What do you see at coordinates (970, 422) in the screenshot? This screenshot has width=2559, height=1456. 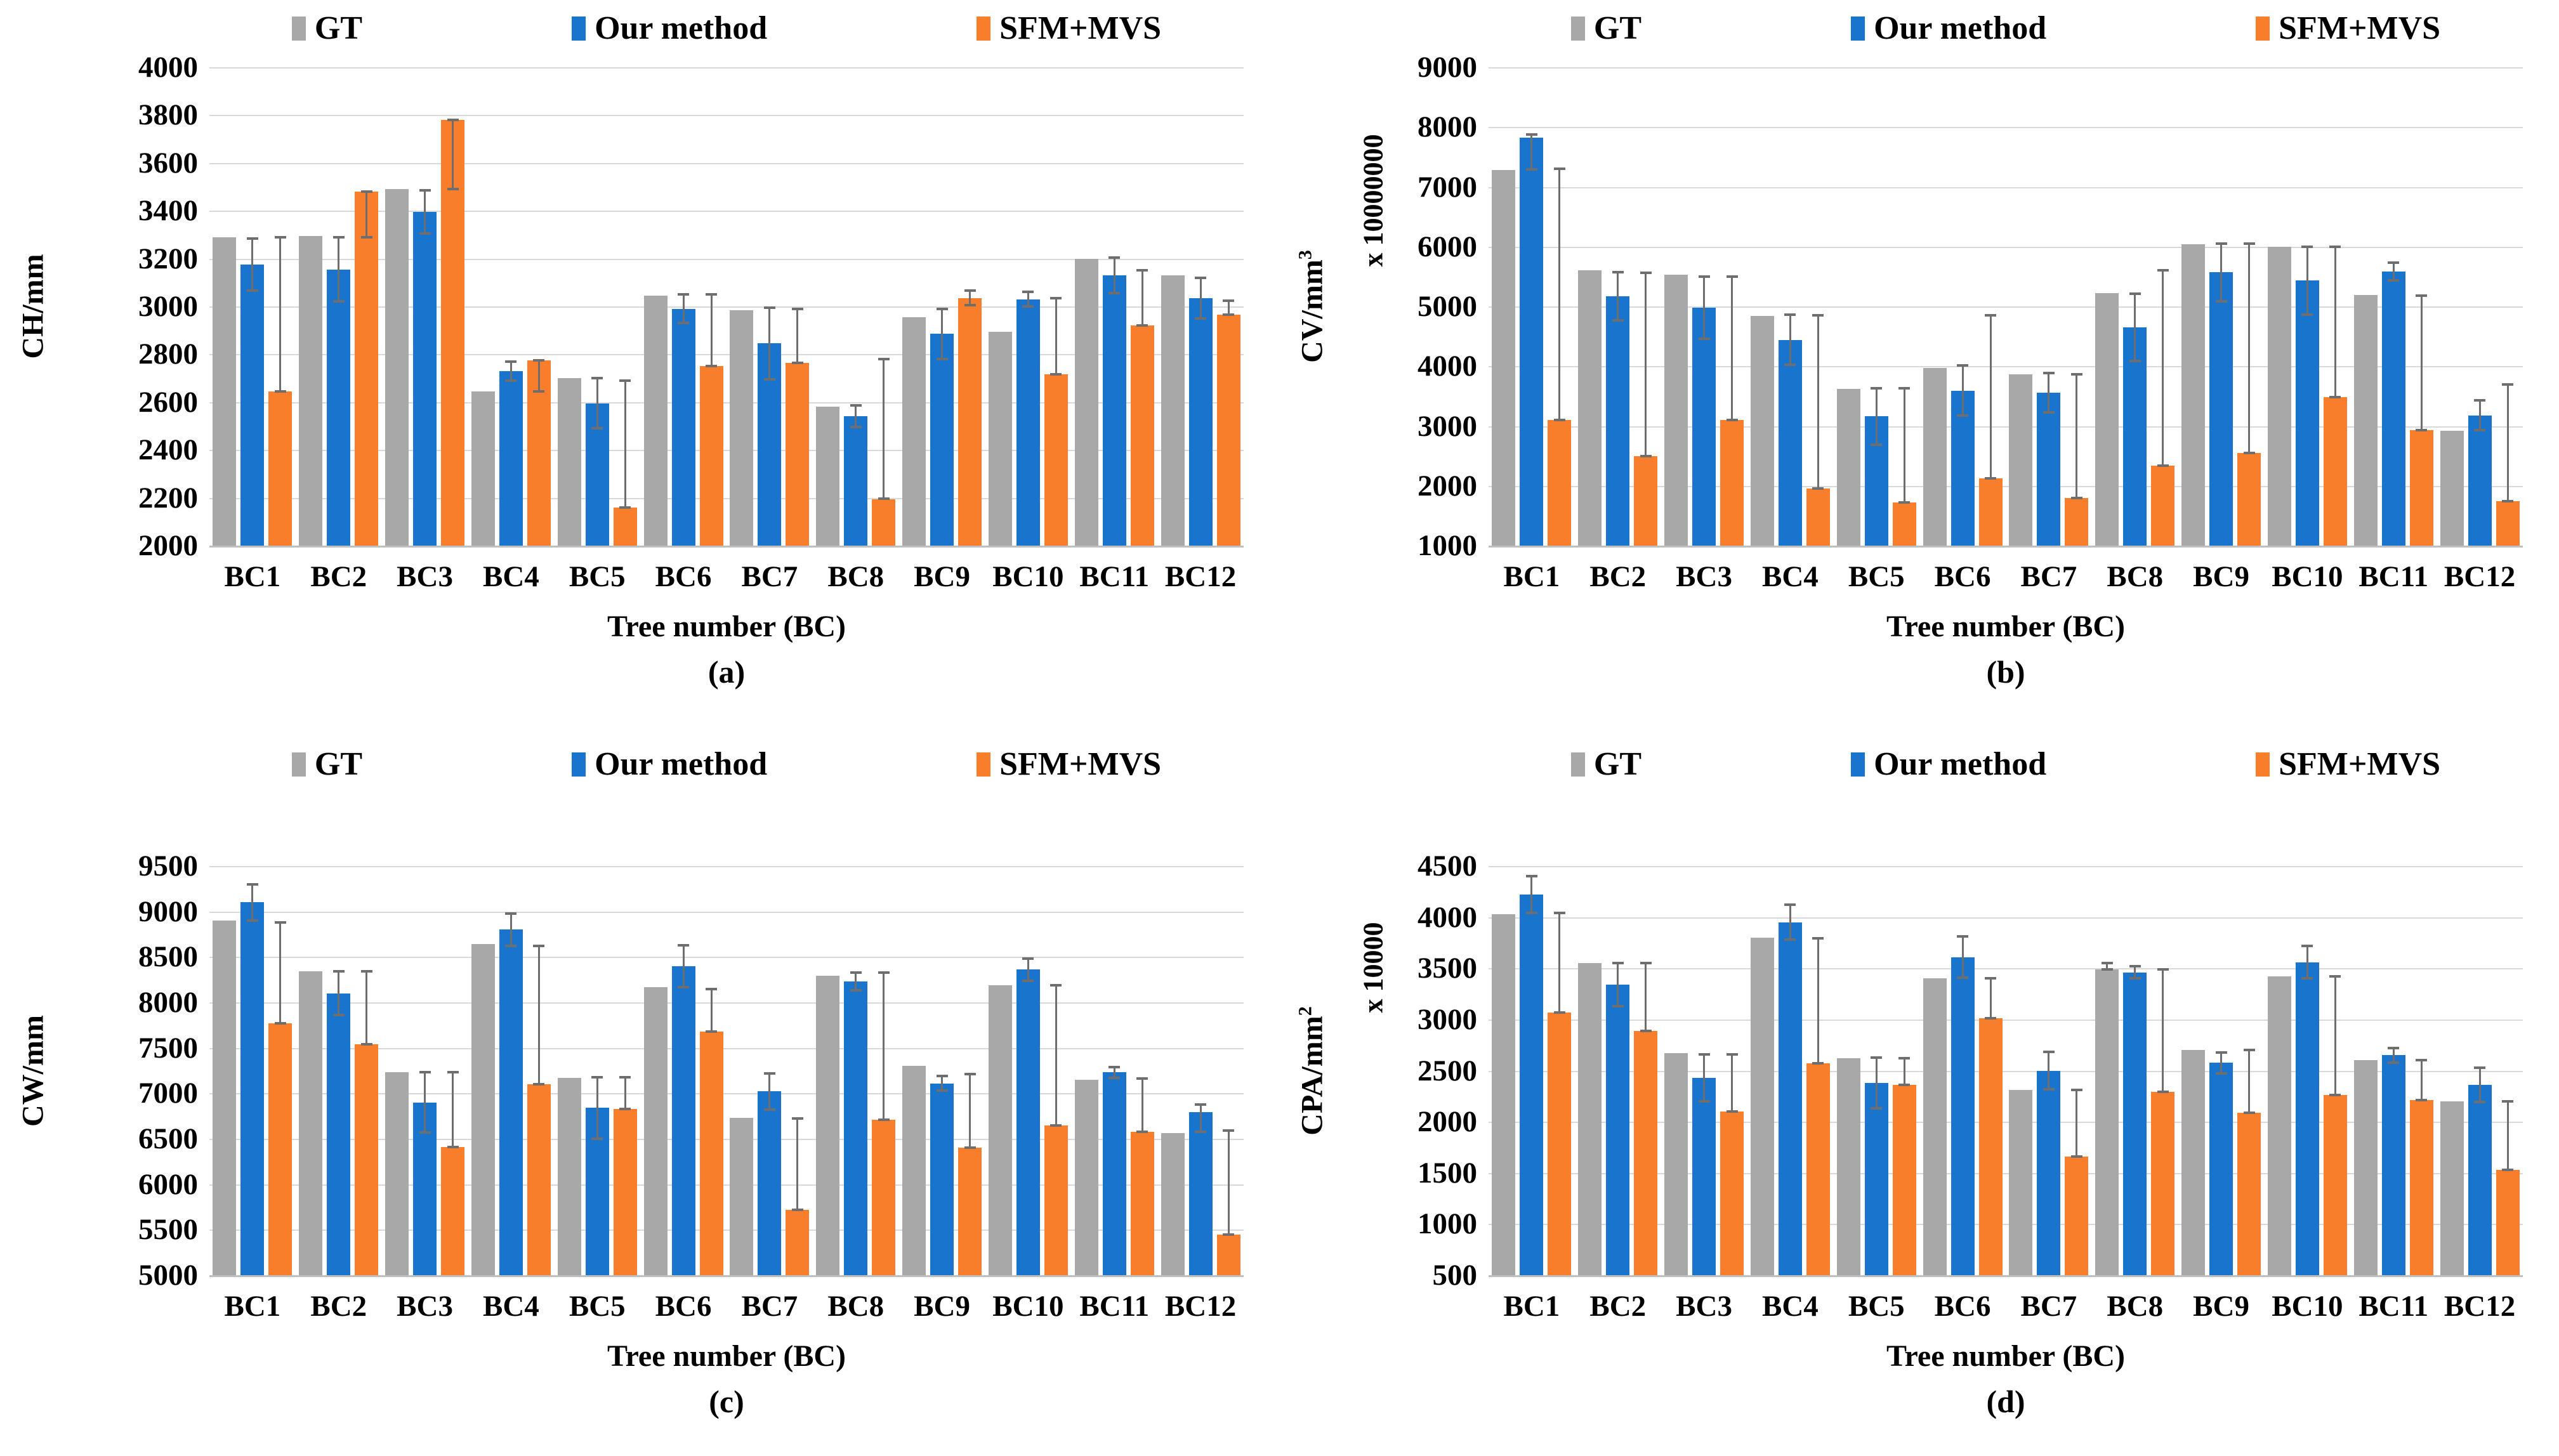 I see `bar-sfm-BC9` at bounding box center [970, 422].